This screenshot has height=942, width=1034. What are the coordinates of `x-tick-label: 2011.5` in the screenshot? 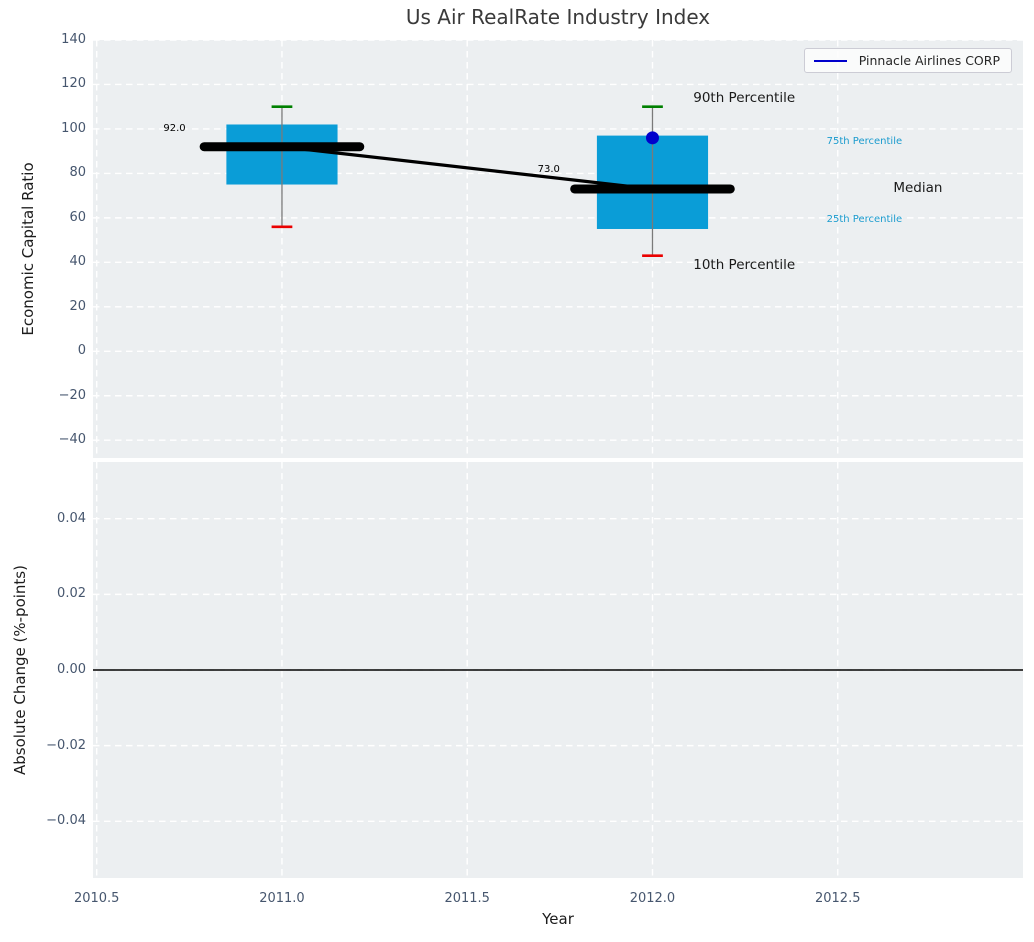 It's located at (467, 898).